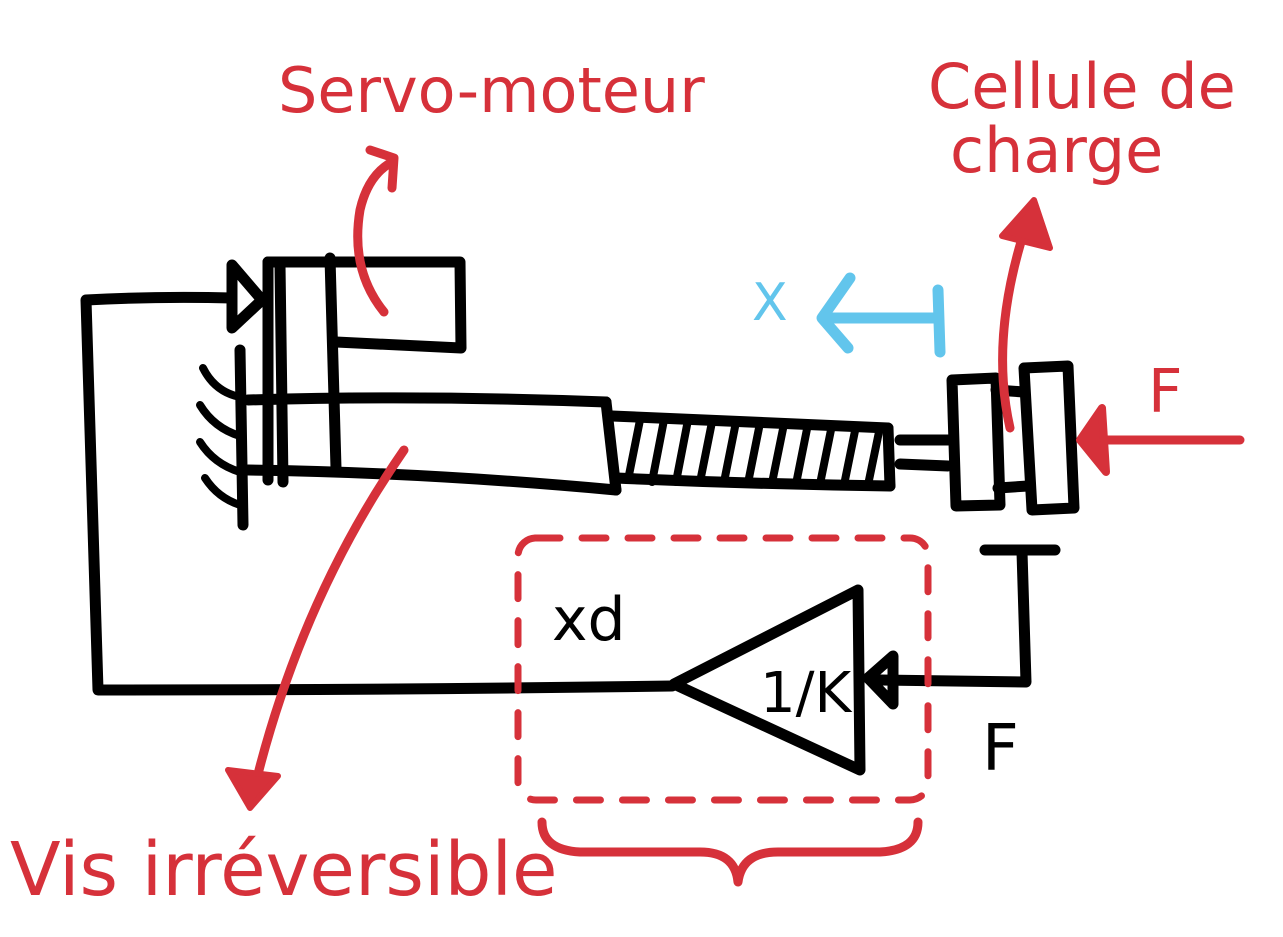 This screenshot has height=937, width=1283. I want to click on load-cell-arrow, so click(1025, 315).